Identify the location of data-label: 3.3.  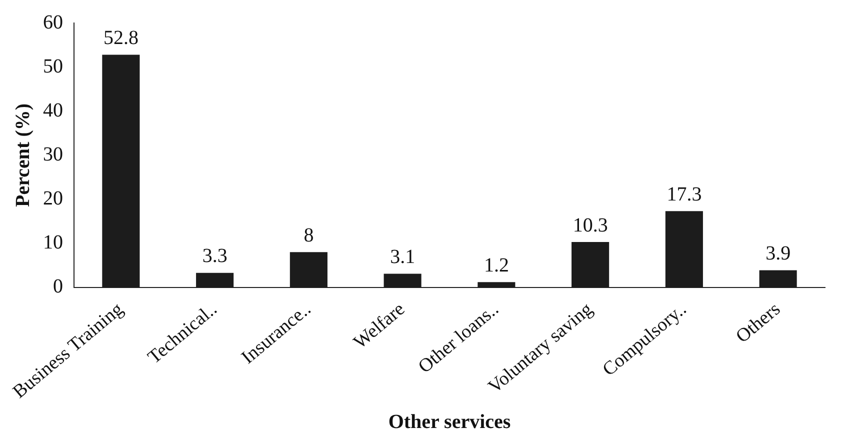
(215, 256).